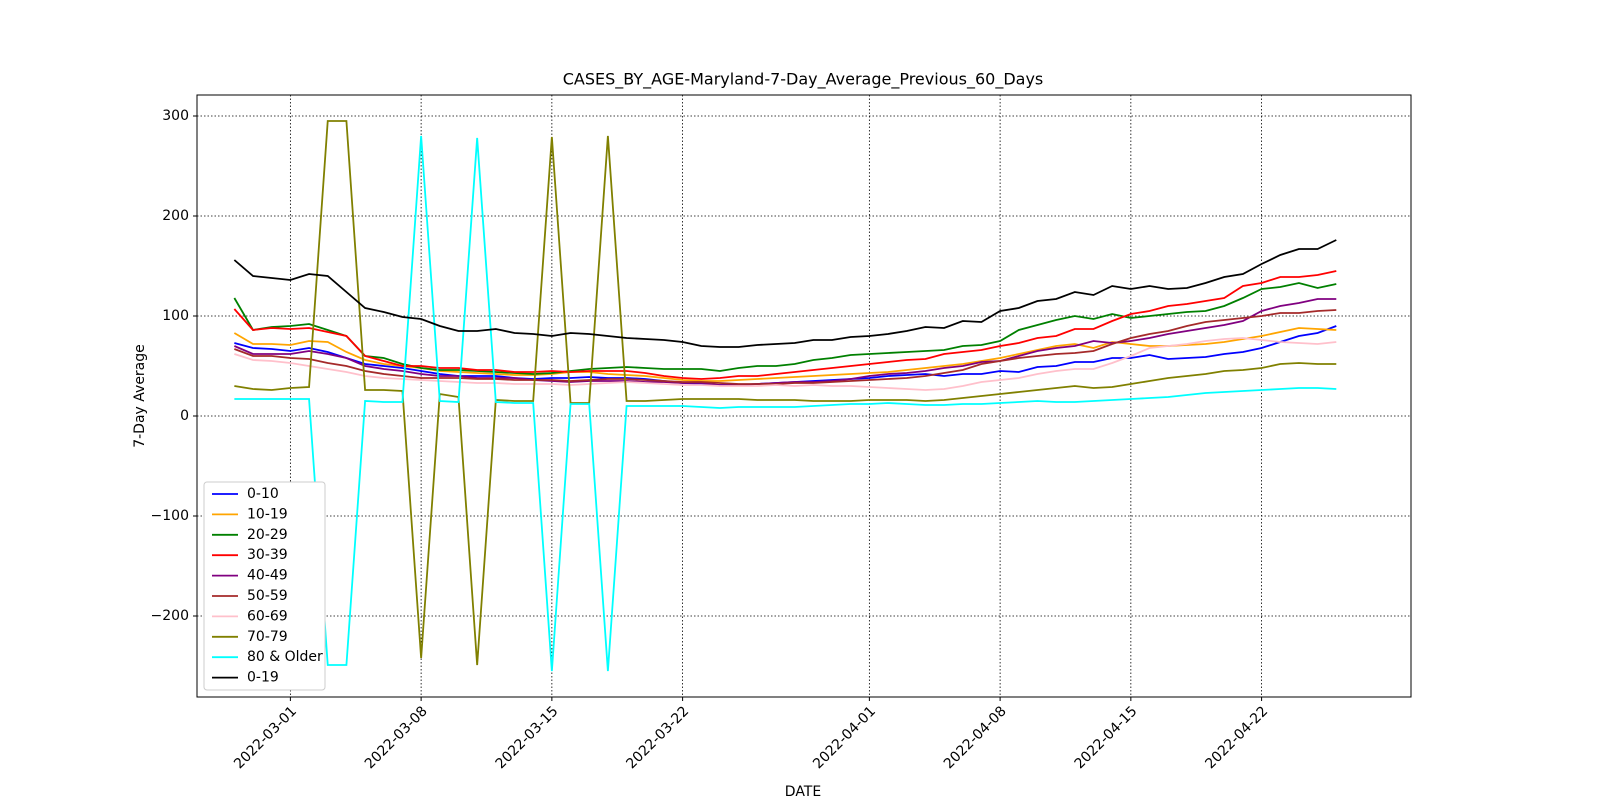  I want to click on legend-label: 0-19, so click(263, 678).